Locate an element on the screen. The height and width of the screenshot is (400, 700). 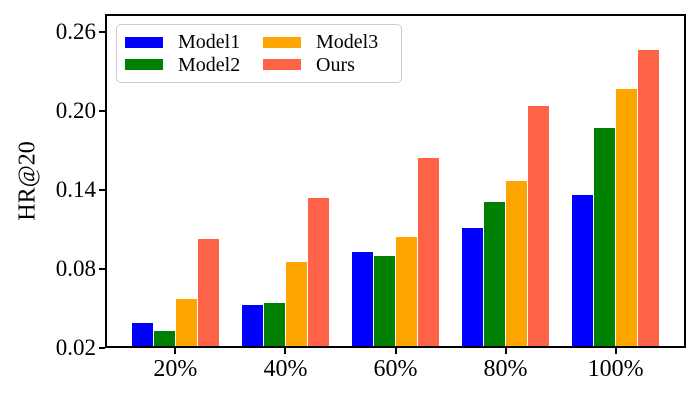
legend-label: Model1 is located at coordinates (209, 42).